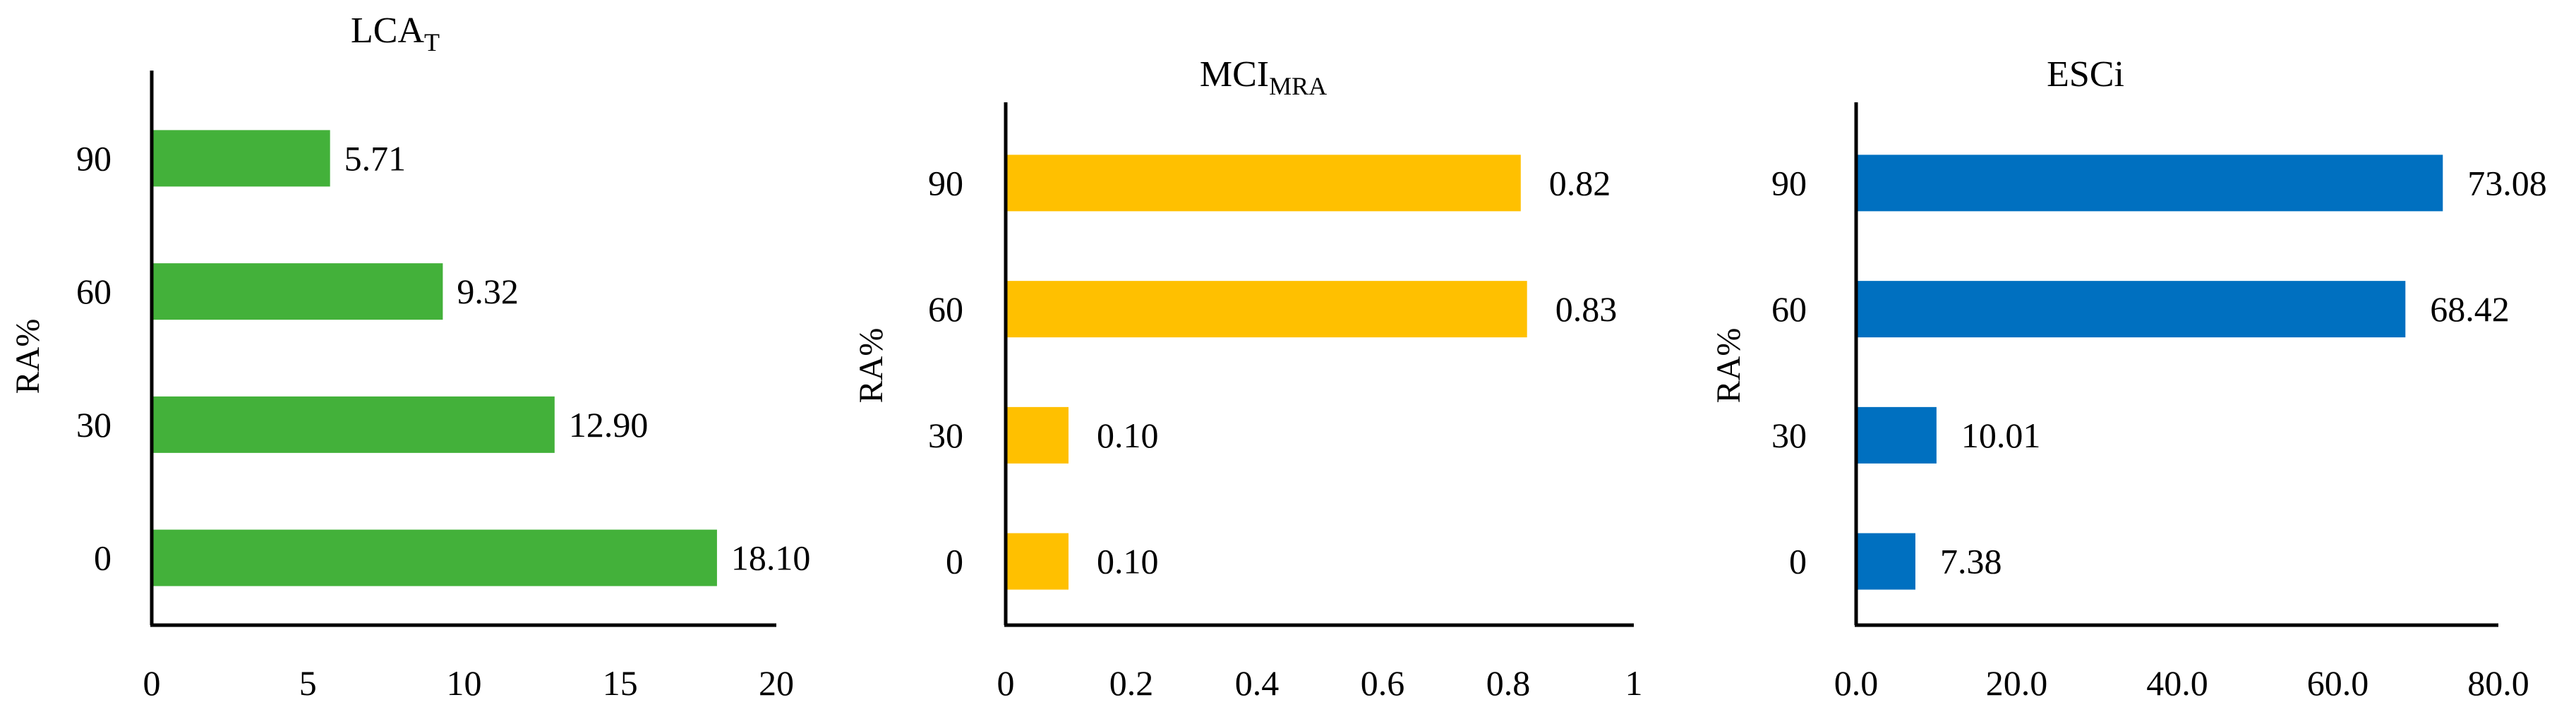 Image resolution: width=2576 pixels, height=719 pixels. I want to click on x-tick-label: 40.0, so click(2177, 683).